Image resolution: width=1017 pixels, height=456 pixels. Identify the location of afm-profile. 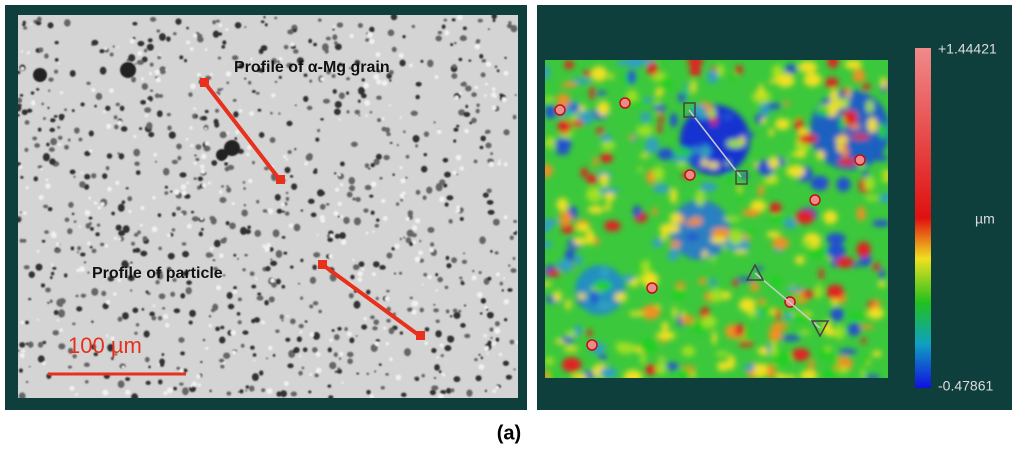
(787, 300).